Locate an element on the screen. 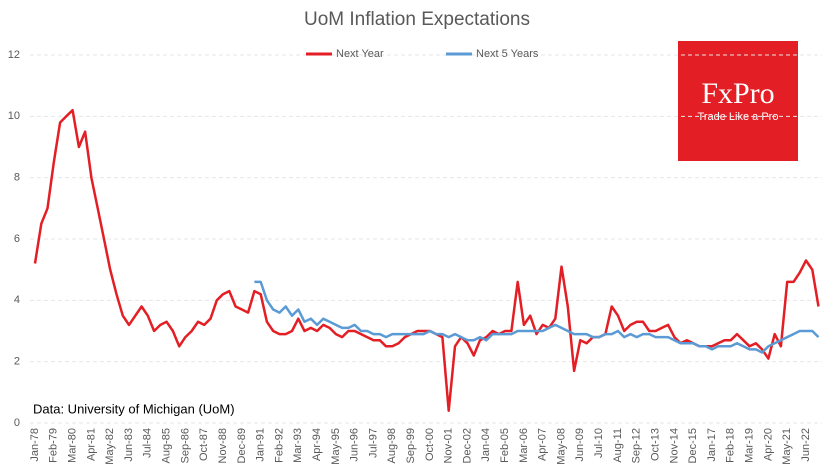 This screenshot has height=470, width=835. x-tick-label: Sep-12 is located at coordinates (637, 445).